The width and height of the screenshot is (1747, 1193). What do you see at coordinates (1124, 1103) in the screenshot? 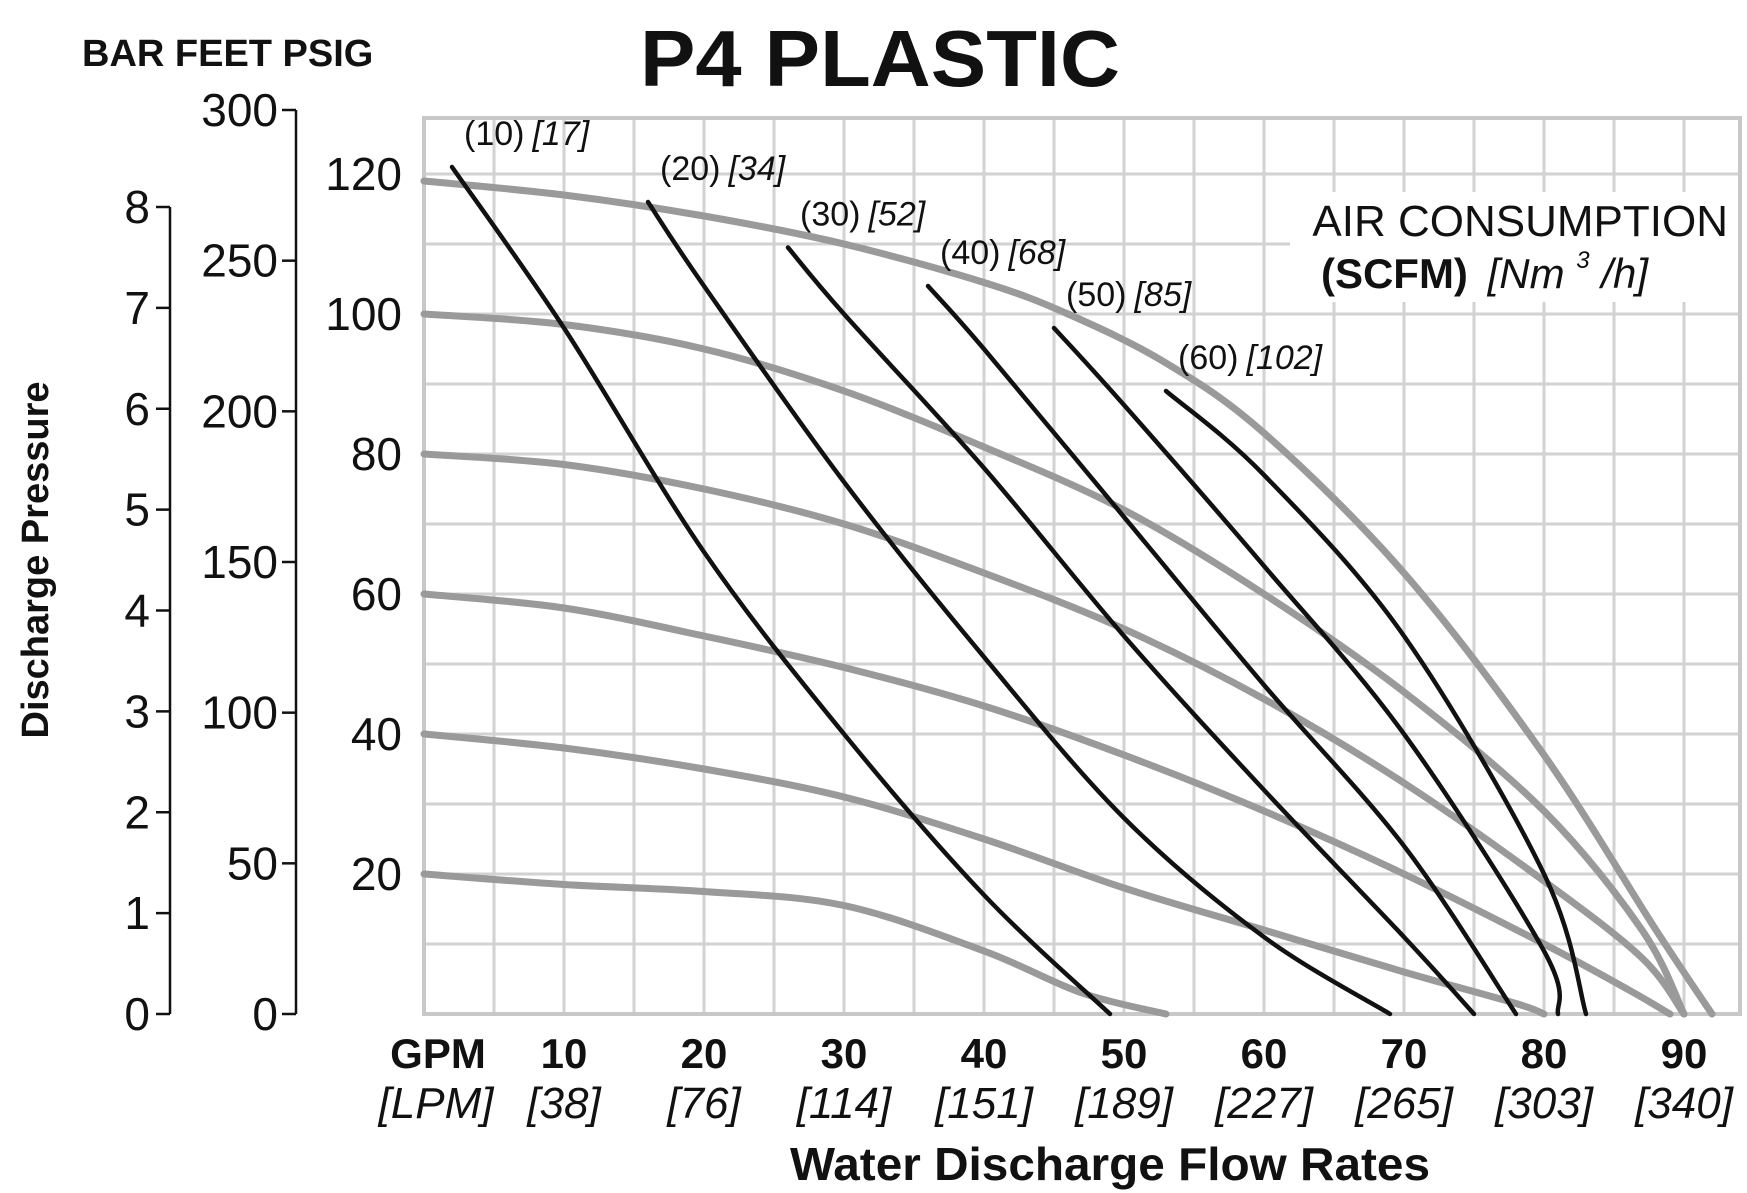
I see `x-tick-lpm: [189]` at bounding box center [1124, 1103].